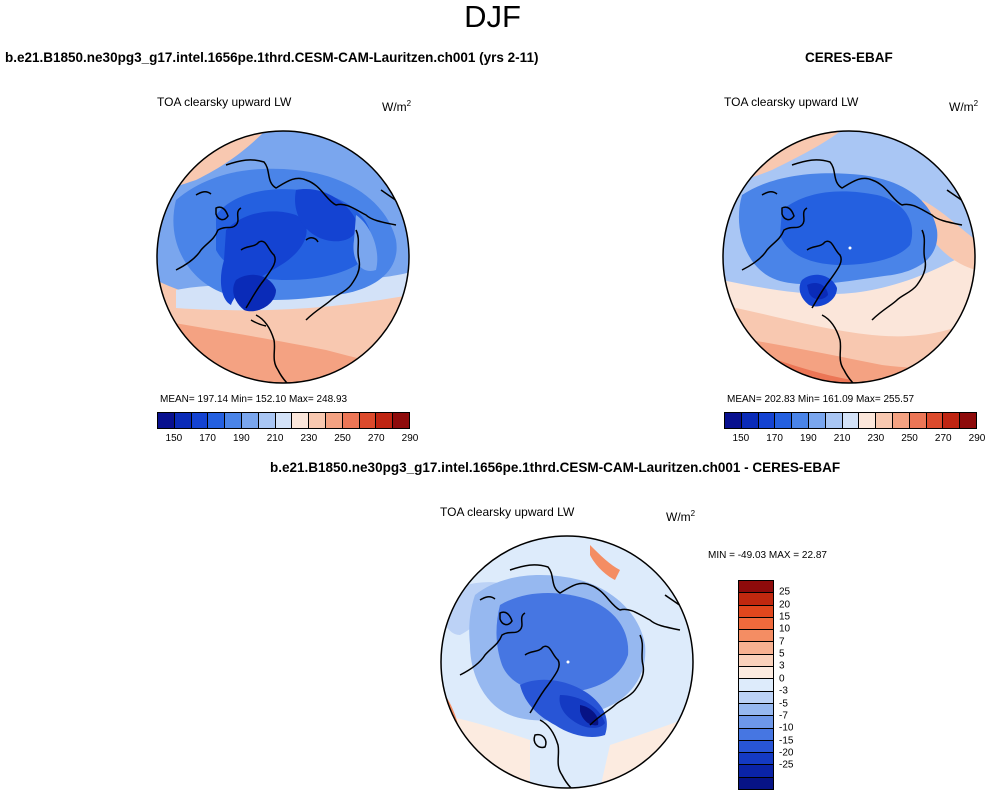  What do you see at coordinates (283, 257) in the screenshot?
I see `model-polar-map` at bounding box center [283, 257].